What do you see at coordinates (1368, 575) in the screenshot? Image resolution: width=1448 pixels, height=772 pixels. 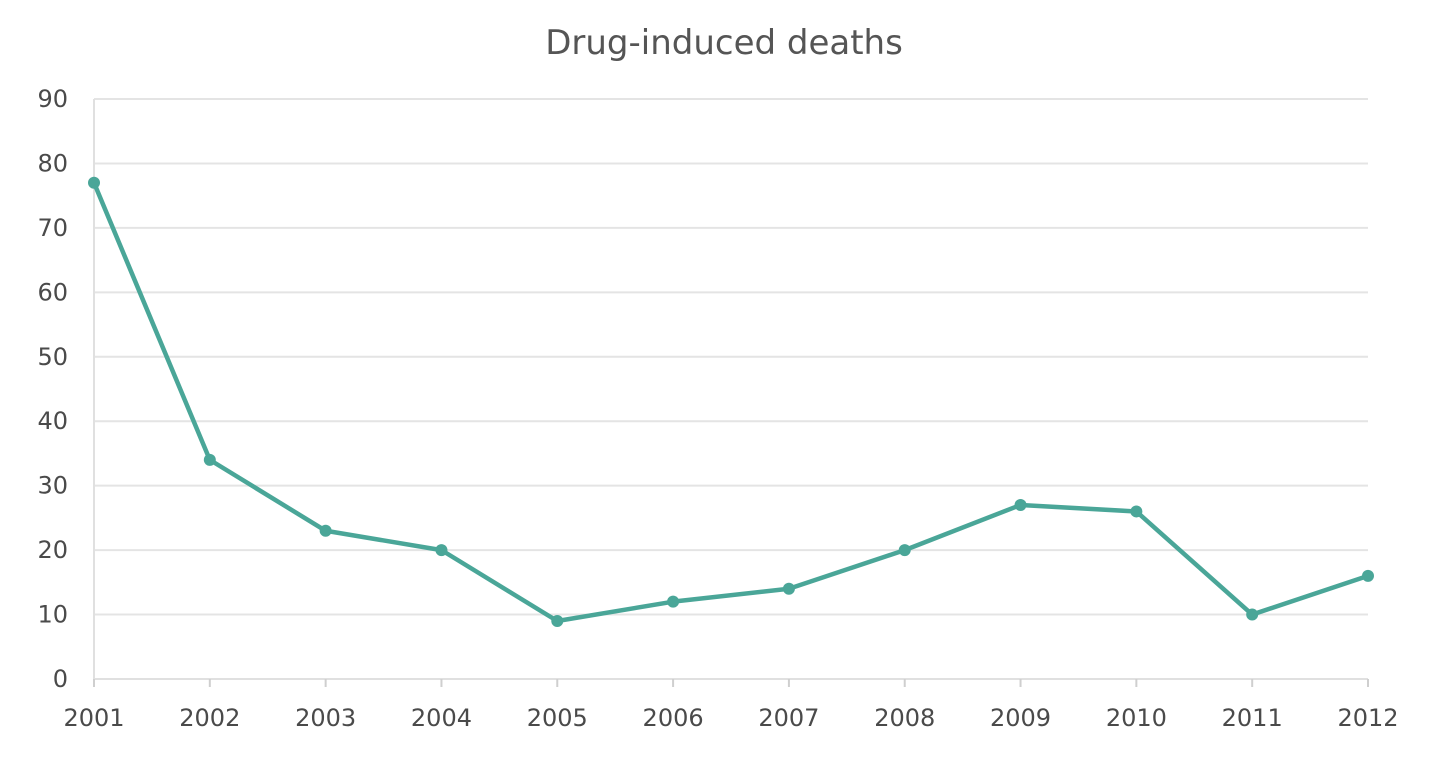 I see `data-point-2012` at bounding box center [1368, 575].